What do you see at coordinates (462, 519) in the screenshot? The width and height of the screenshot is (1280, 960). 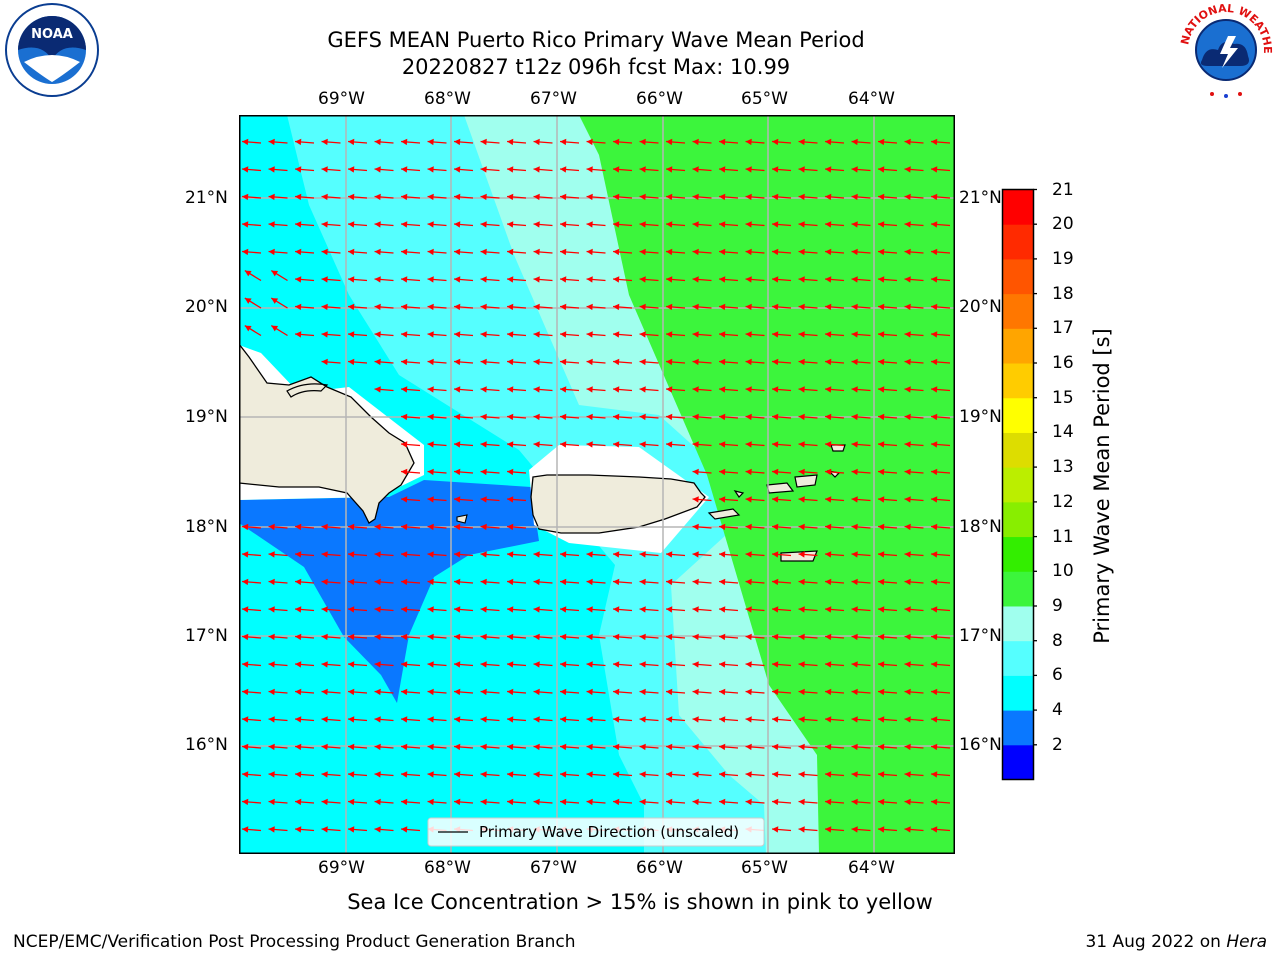 I see `island-outline` at bounding box center [462, 519].